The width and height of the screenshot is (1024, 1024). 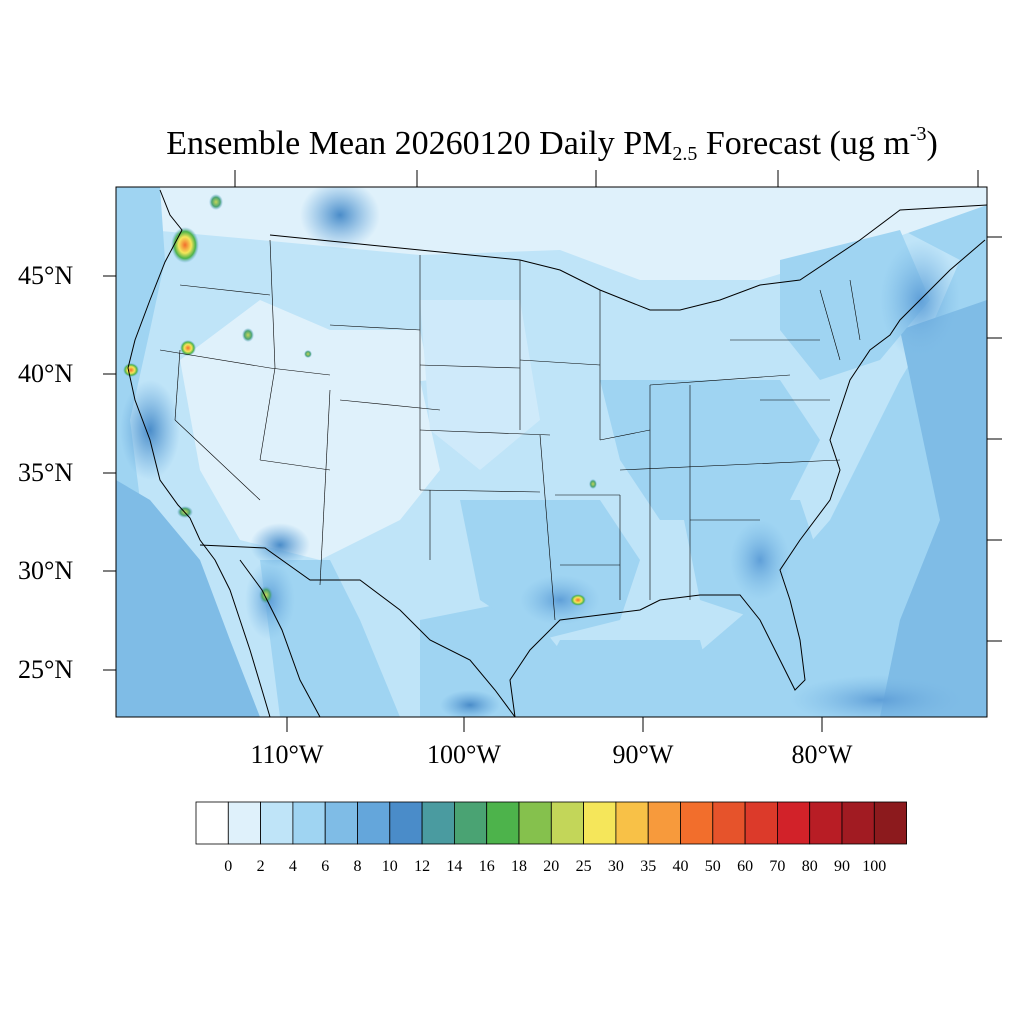 What do you see at coordinates (389, 866) in the screenshot?
I see `colorbar-tick-label: 10` at bounding box center [389, 866].